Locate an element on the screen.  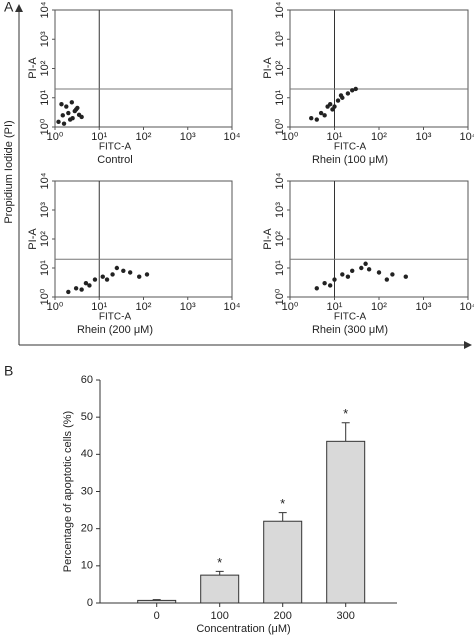
y-tick-label: 60 is located at coordinates (87, 380).